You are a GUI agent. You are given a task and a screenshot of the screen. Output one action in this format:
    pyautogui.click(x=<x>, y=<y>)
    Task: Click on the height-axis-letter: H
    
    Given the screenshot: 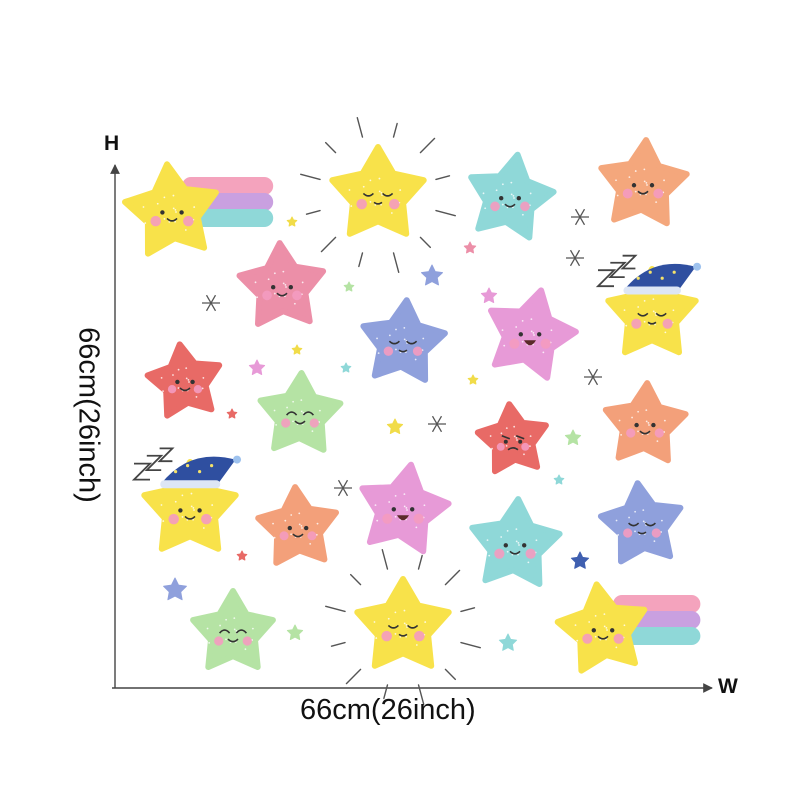 What is the action you would take?
    pyautogui.click(x=112, y=143)
    